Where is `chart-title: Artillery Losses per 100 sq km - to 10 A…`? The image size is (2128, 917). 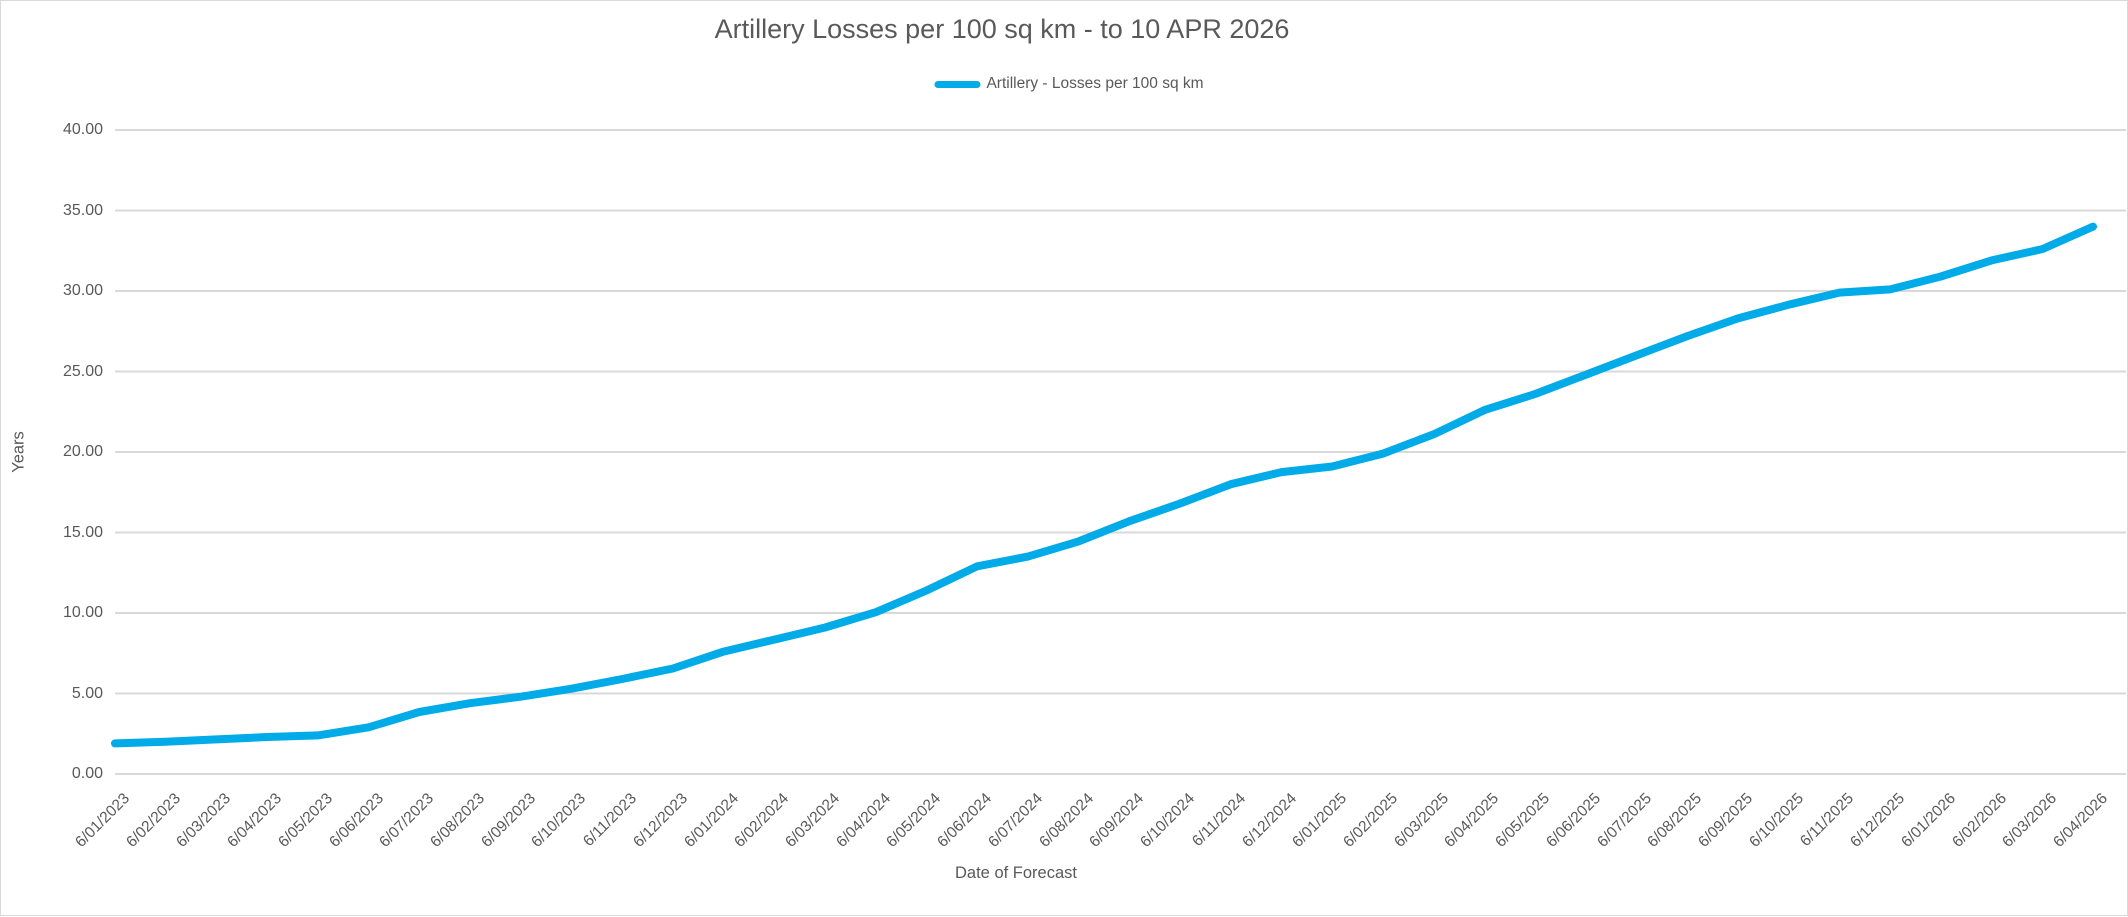
chart-title: Artillery Losses per 100 sq km - to 10 A… is located at coordinates (1002, 29).